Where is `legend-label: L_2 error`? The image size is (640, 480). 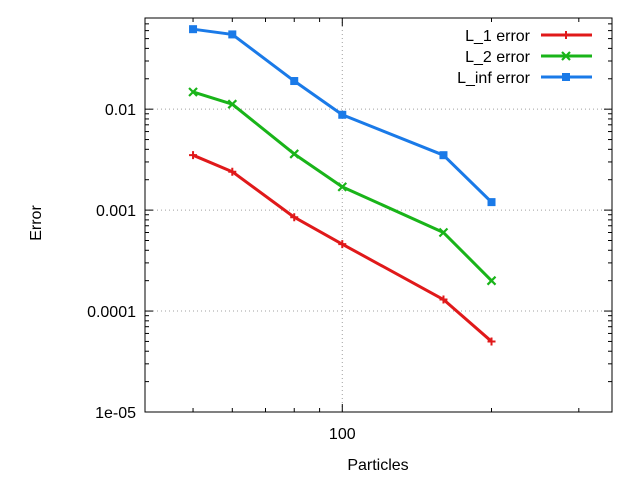
legend-label: L_2 error is located at coordinates (498, 57).